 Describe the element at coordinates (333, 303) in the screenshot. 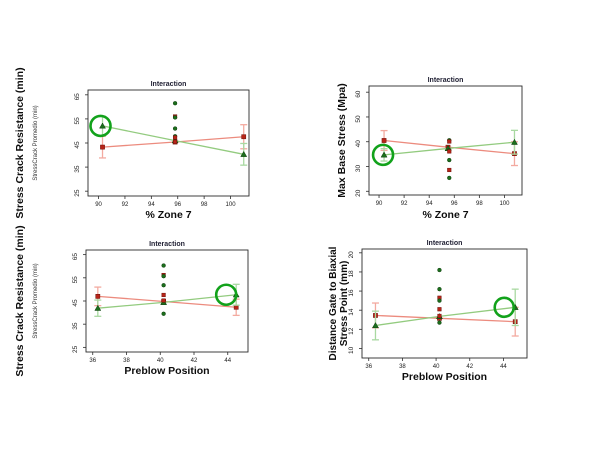

I see `y-axis-title-line: Distance Gate to Biaxial` at that location.